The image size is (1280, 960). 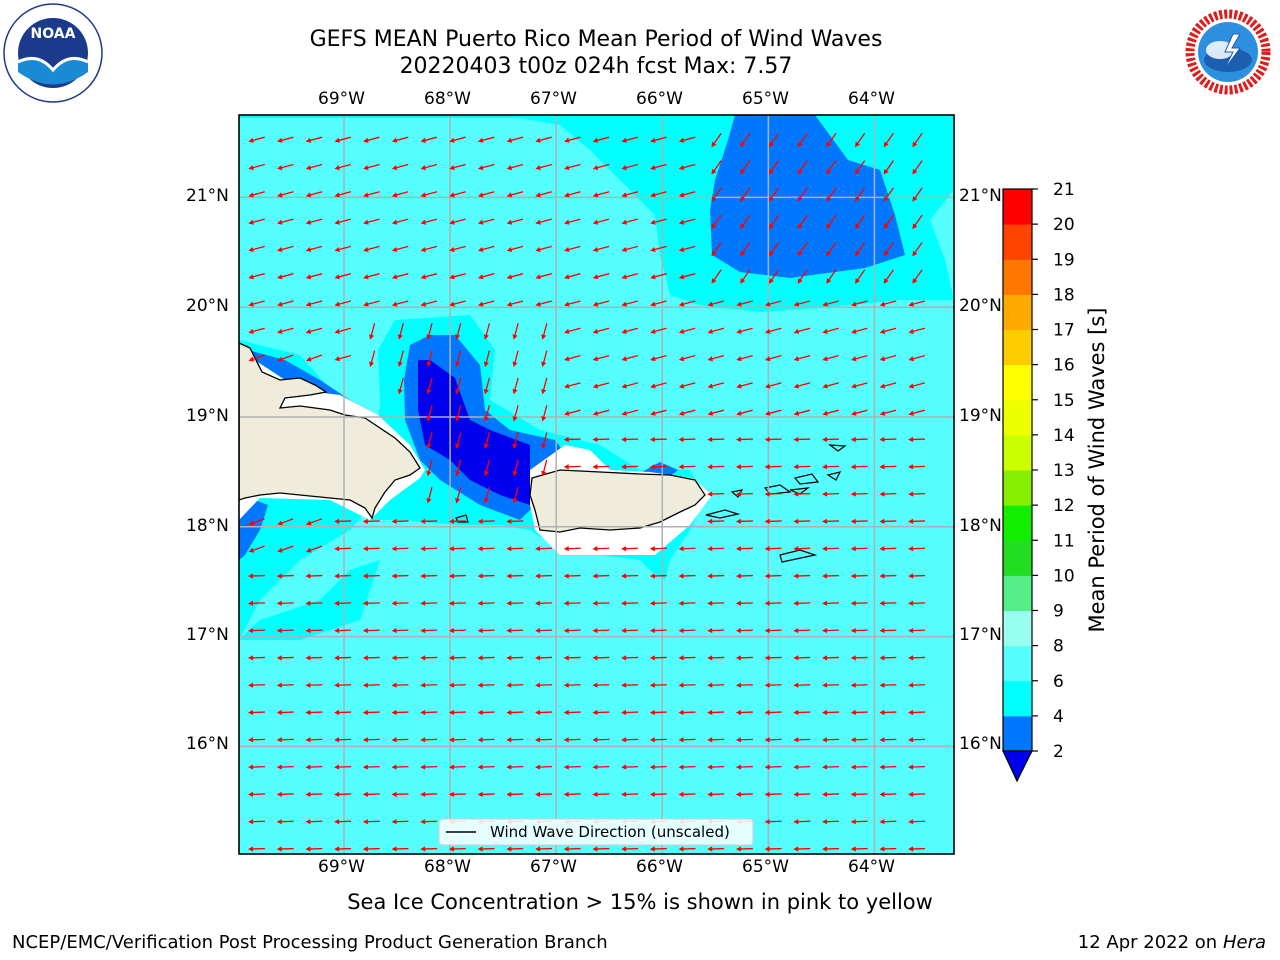 What do you see at coordinates (659, 867) in the screenshot?
I see `lon-label-bottom-66w: 66°W` at bounding box center [659, 867].